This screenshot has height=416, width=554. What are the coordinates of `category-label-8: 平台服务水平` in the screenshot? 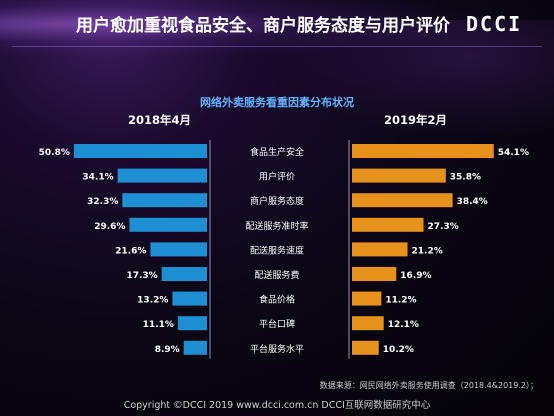 It's located at (277, 349).